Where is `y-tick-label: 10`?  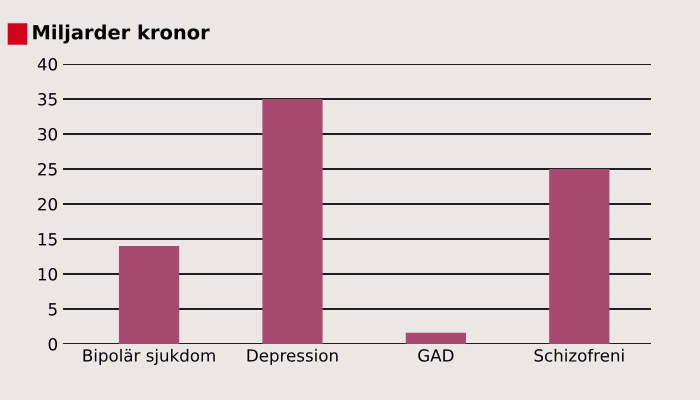
y-tick-label: 10 is located at coordinates (48, 274).